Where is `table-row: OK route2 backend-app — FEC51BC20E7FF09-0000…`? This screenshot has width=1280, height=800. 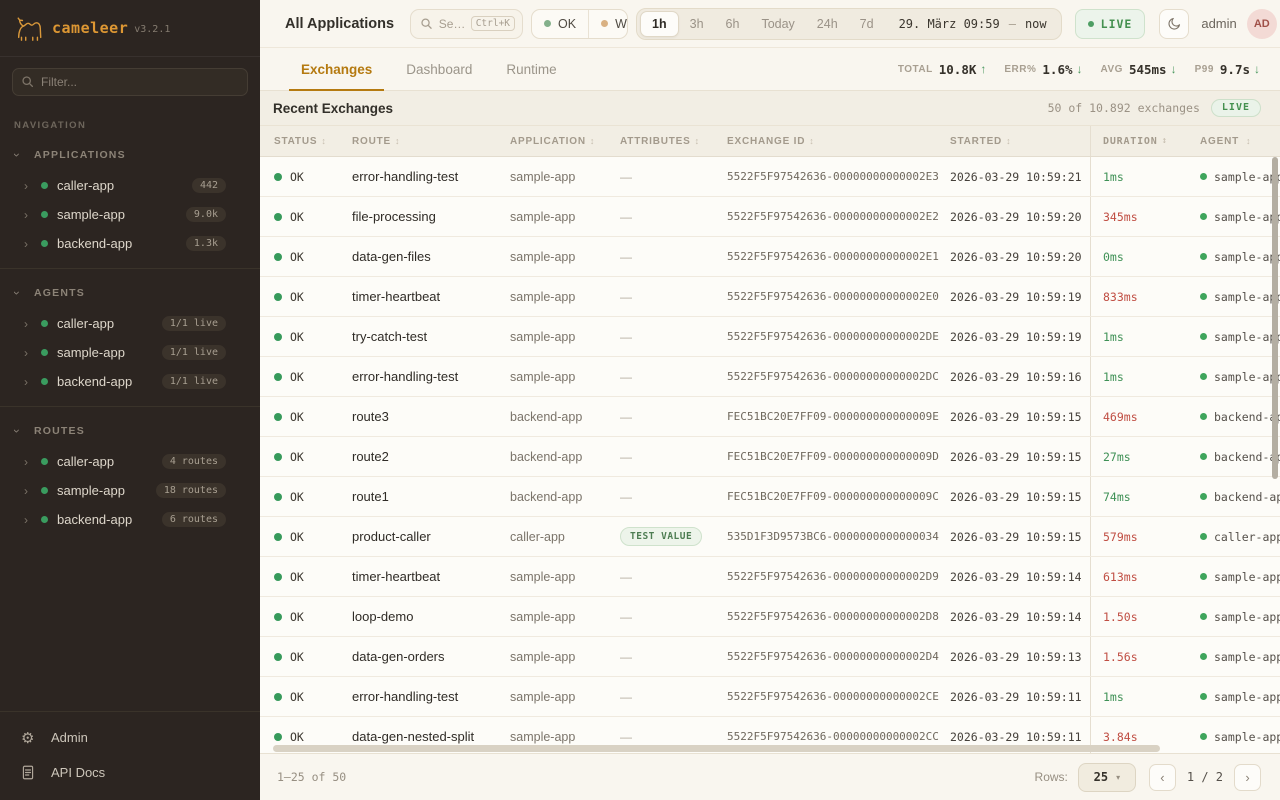
table-row: OK route2 backend-app — FEC51BC20E7FF09-0000… is located at coordinates (770, 457).